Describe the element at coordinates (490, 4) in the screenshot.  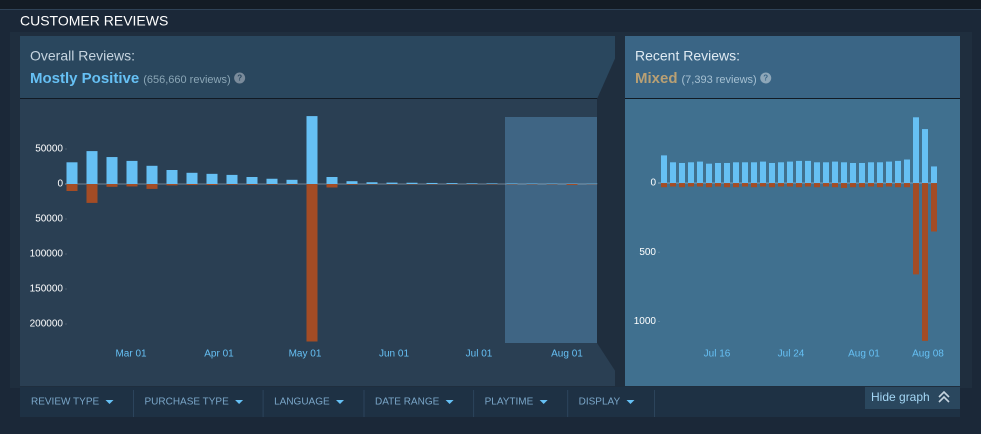
I see `top-strip` at that location.